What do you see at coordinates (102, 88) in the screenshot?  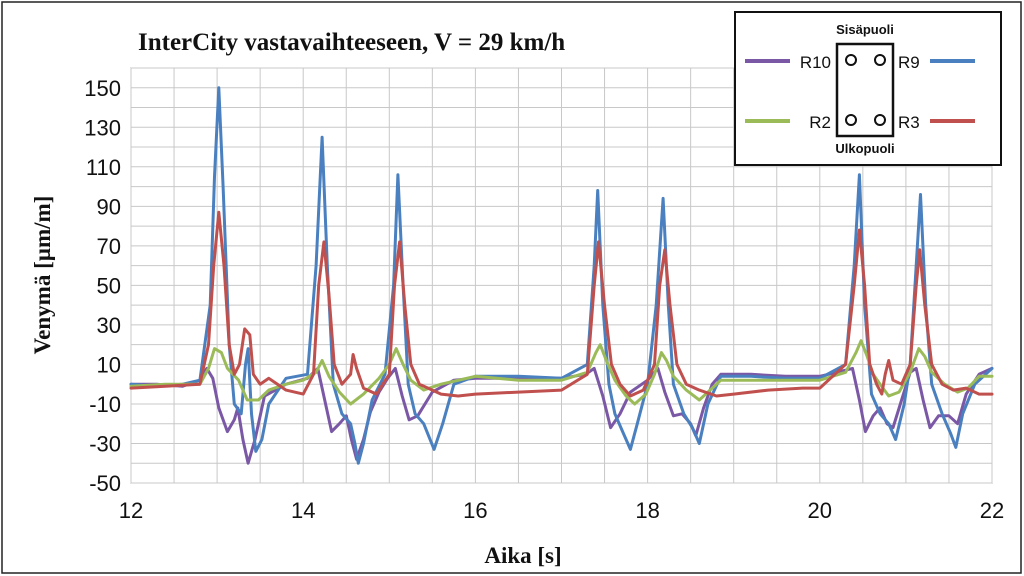 I see `y-tick-label: 150` at bounding box center [102, 88].